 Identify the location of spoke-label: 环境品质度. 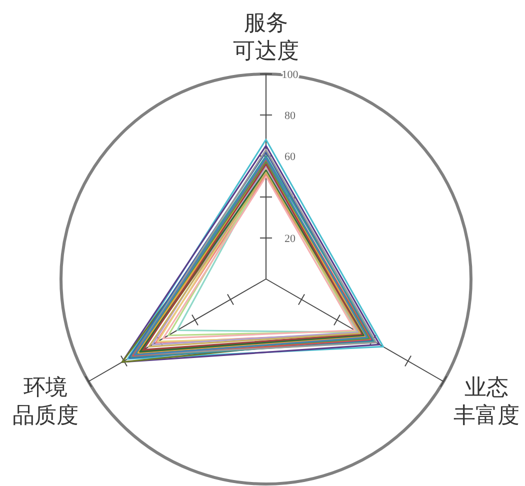
(45, 402).